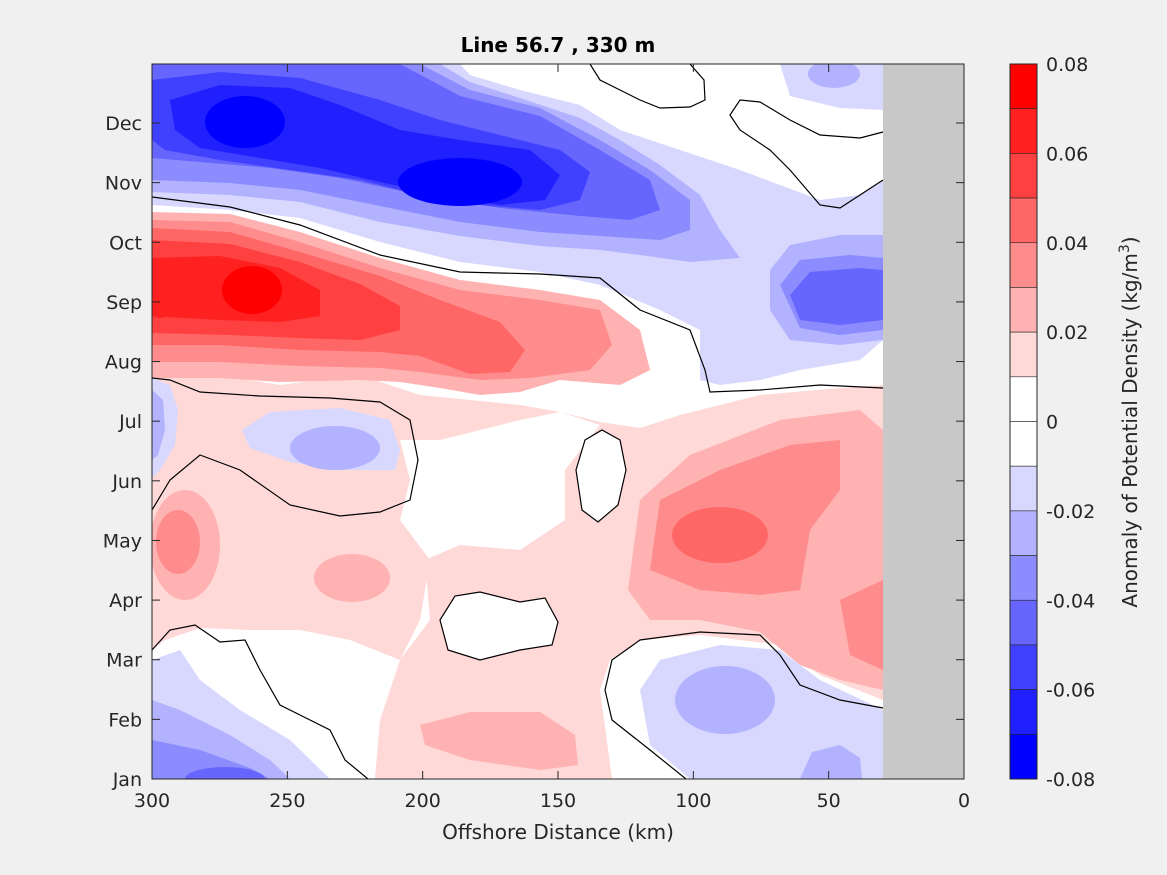 This screenshot has width=1167, height=875. I want to click on colorbar-tick-label: -0.06, so click(1070, 691).